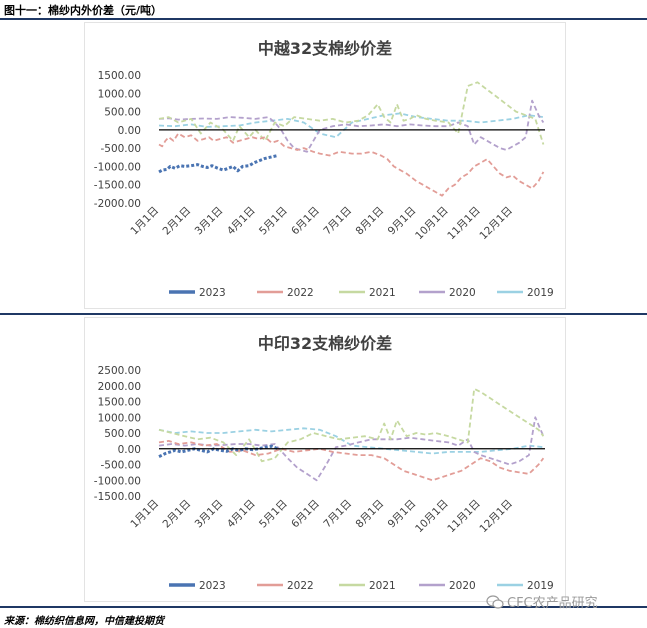  I want to click on bottom-rule, so click(323, 607).